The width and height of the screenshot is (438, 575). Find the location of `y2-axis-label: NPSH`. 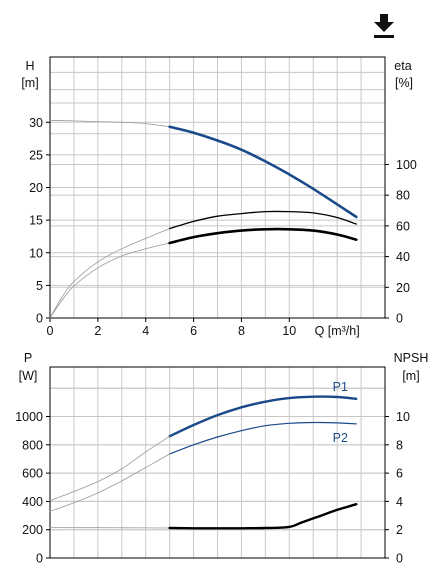

y2-axis-label: NPSH is located at coordinates (411, 358).